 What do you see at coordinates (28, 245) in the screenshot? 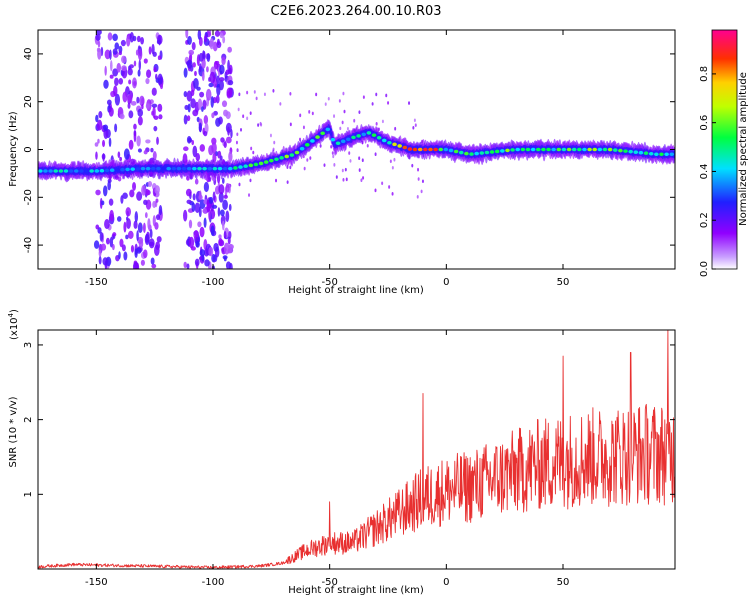
I see `y-tick-label: -40` at bounding box center [28, 245].